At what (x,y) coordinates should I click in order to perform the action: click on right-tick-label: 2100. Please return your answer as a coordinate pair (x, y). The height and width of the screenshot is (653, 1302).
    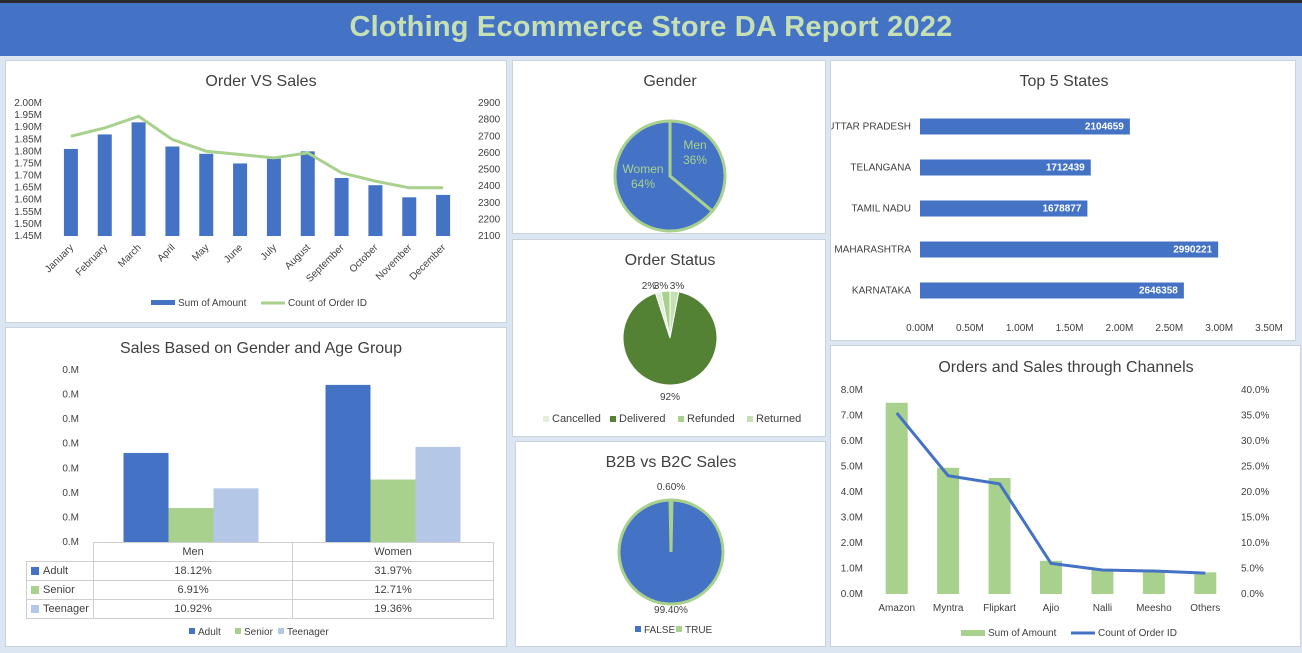
    Looking at the image, I should click on (489, 236).